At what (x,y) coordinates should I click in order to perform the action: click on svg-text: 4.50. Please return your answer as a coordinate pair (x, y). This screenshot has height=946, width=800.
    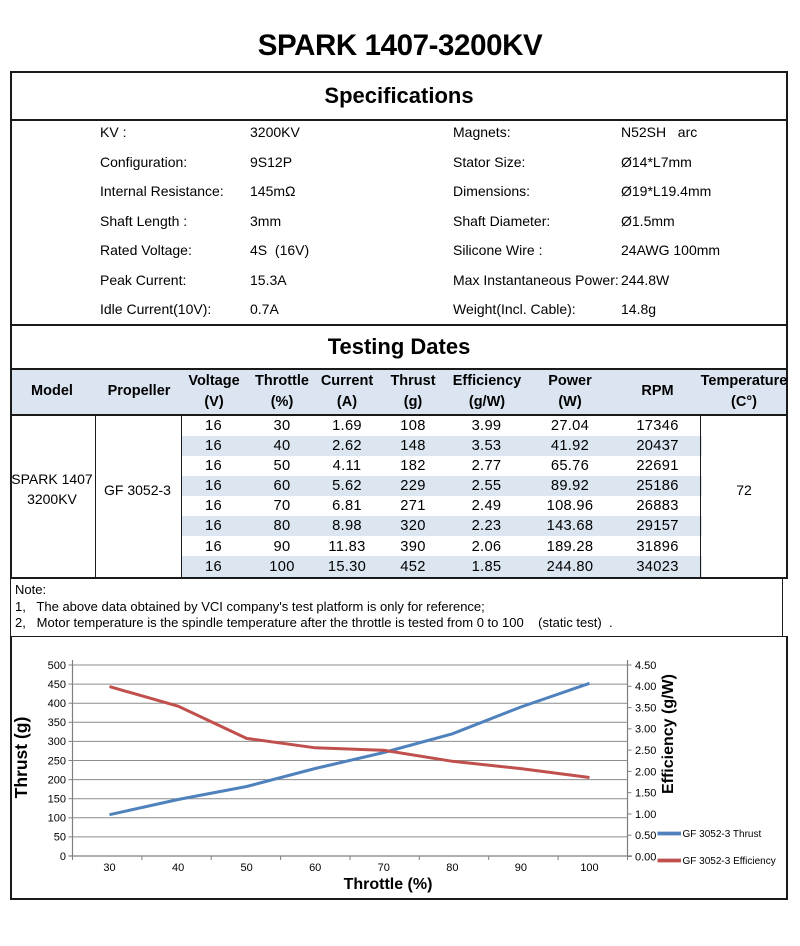
    Looking at the image, I should click on (645, 666).